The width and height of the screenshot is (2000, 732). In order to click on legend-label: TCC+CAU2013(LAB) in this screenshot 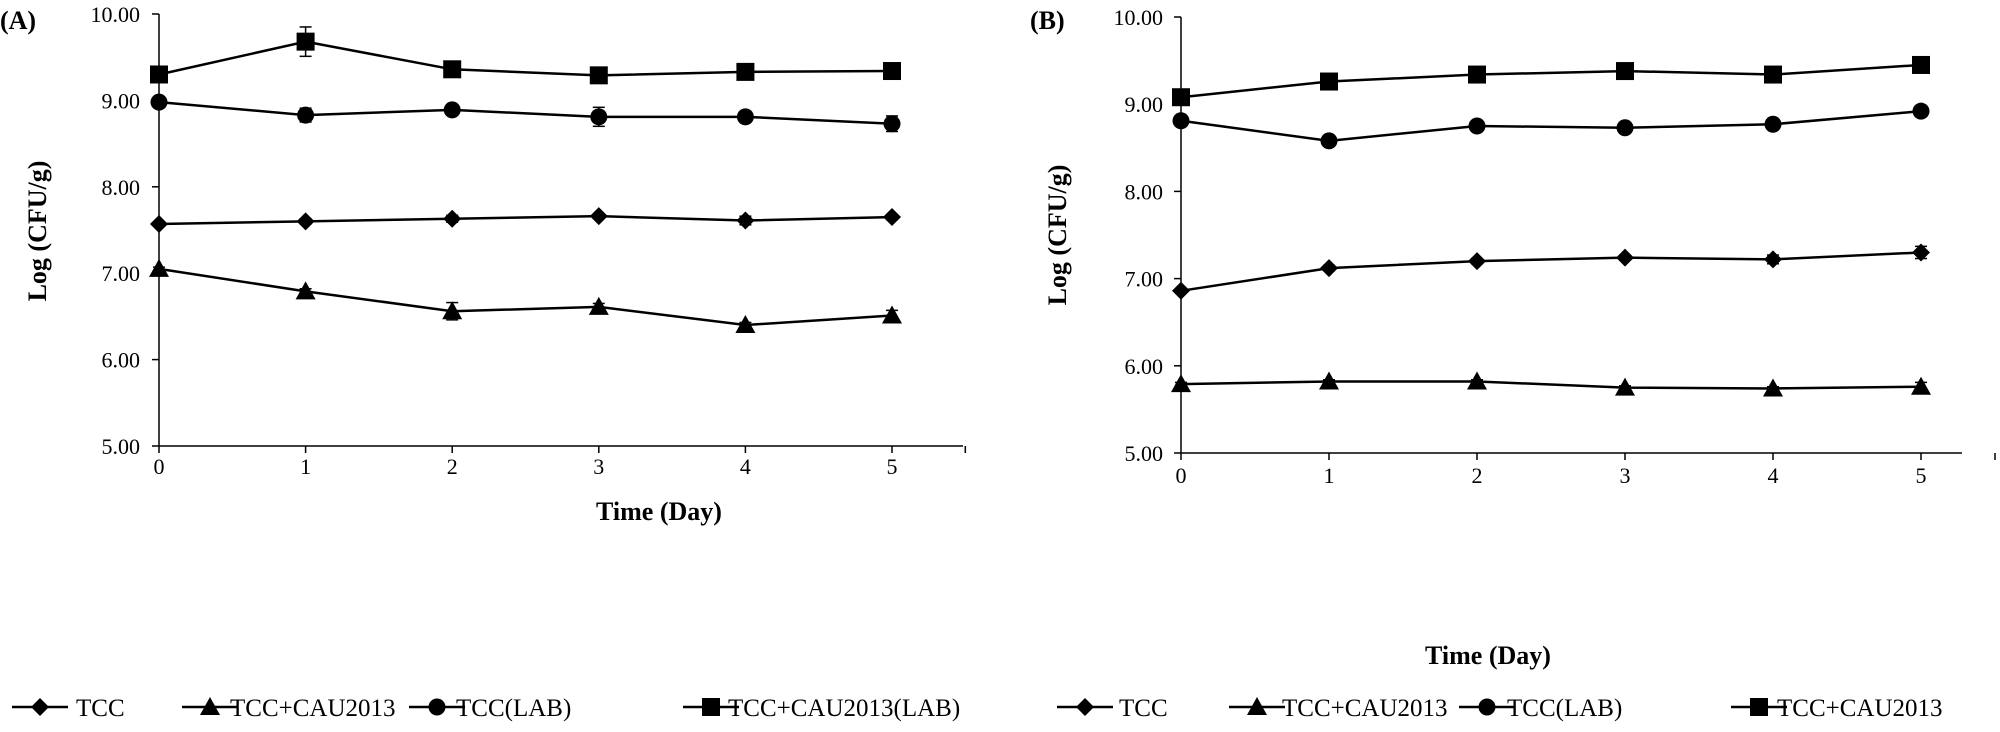, I will do `click(844, 708)`.